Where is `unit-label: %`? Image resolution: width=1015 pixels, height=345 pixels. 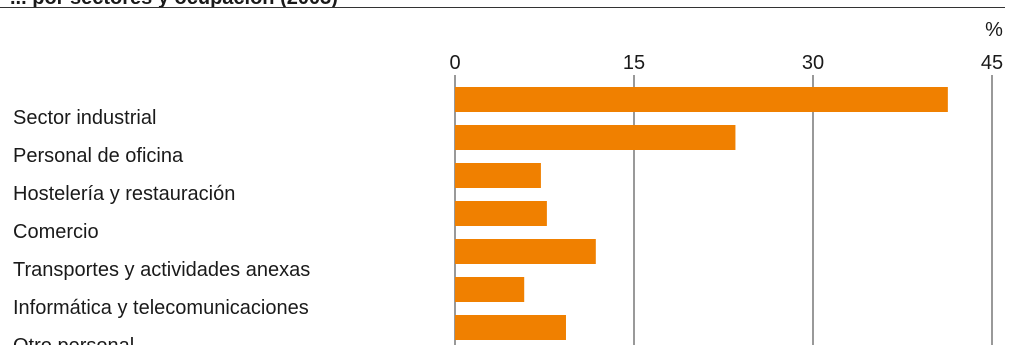
unit-label: % is located at coordinates (994, 30).